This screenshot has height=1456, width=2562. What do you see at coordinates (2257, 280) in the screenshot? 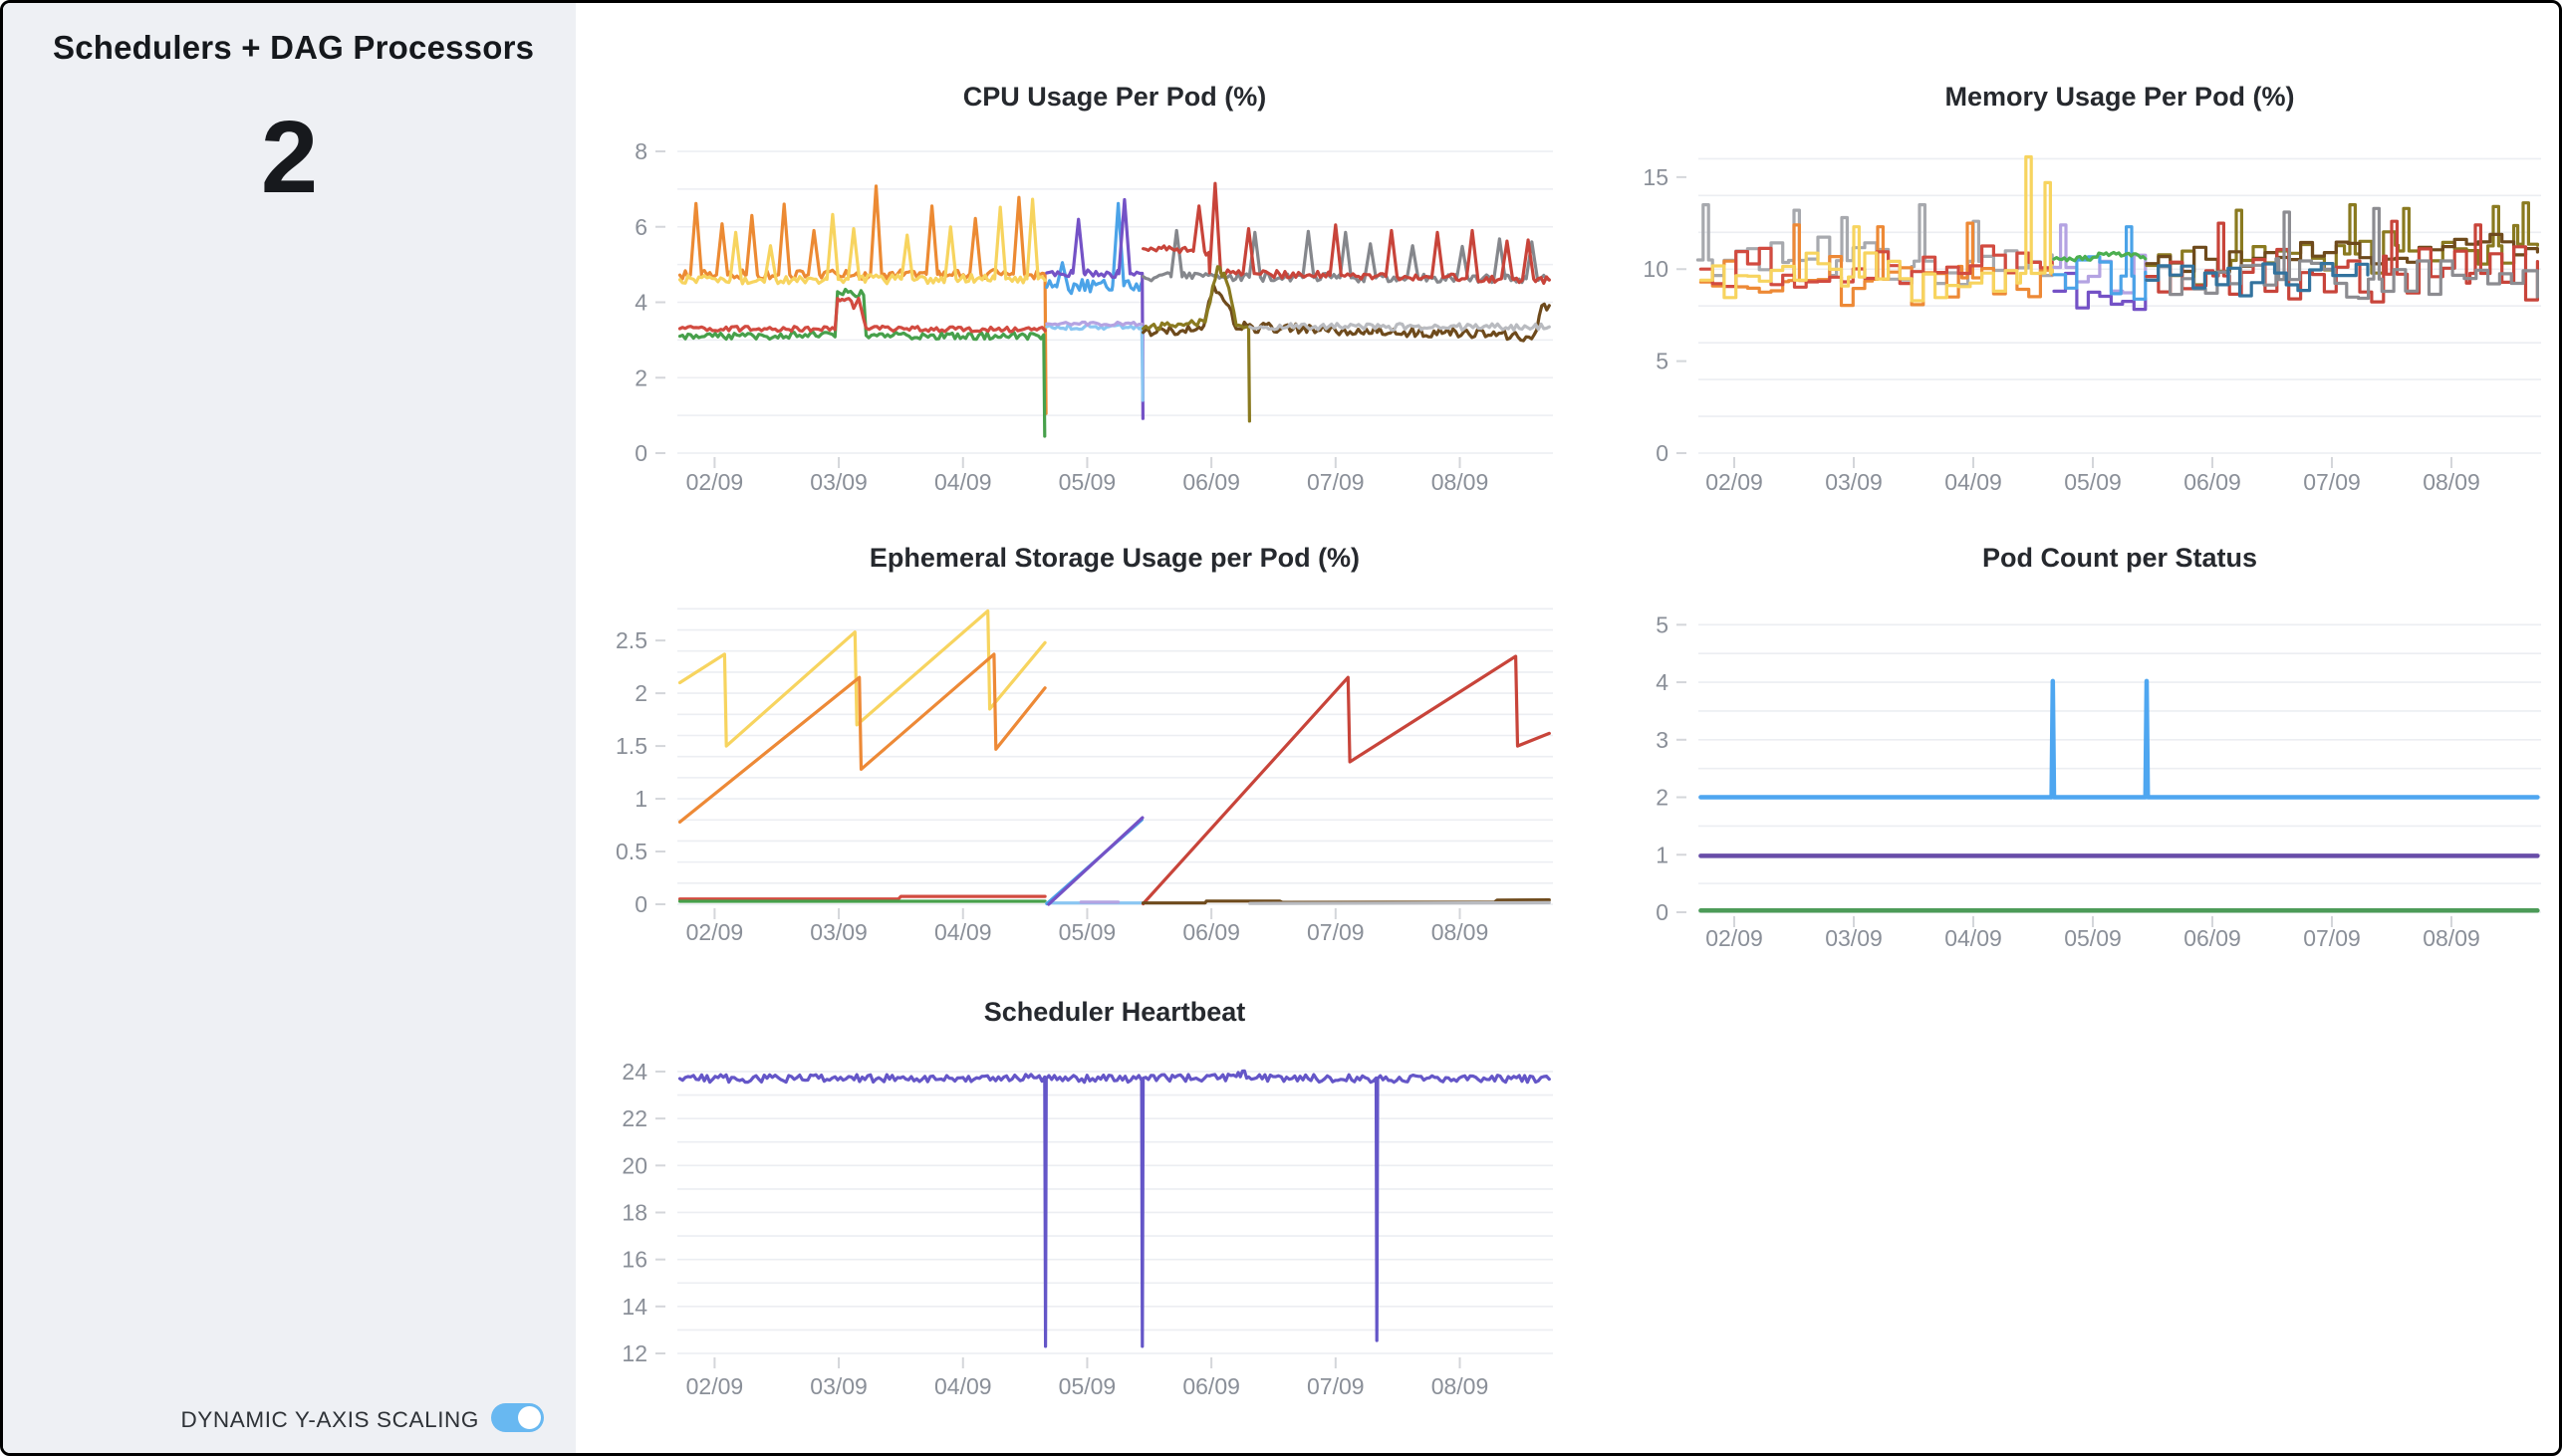
I see `memory-line-pod-steelblue` at bounding box center [2257, 280].